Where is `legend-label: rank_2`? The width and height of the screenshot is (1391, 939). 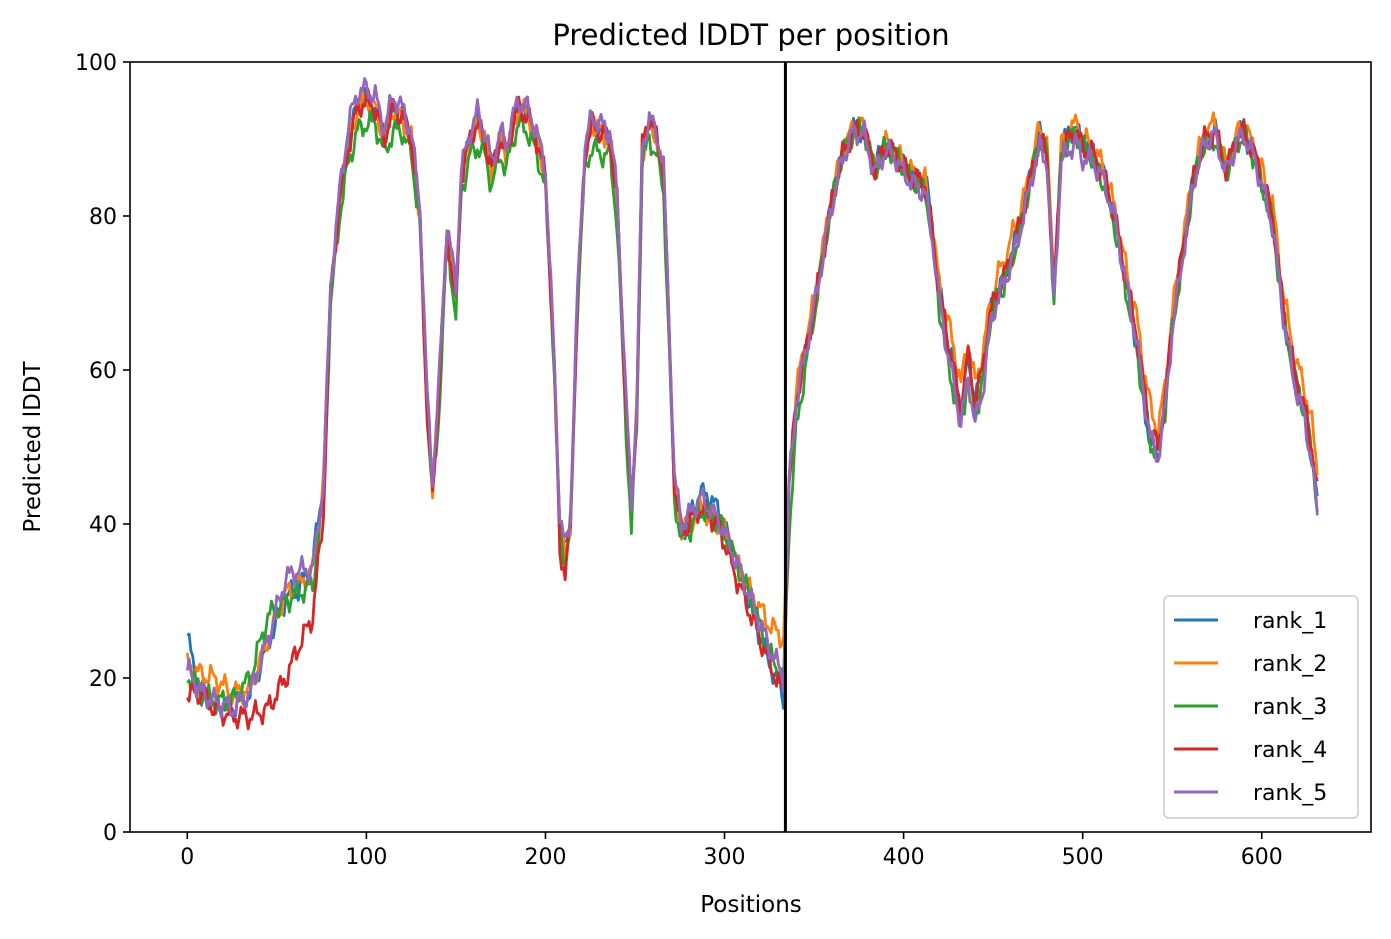 legend-label: rank_2 is located at coordinates (1290, 664).